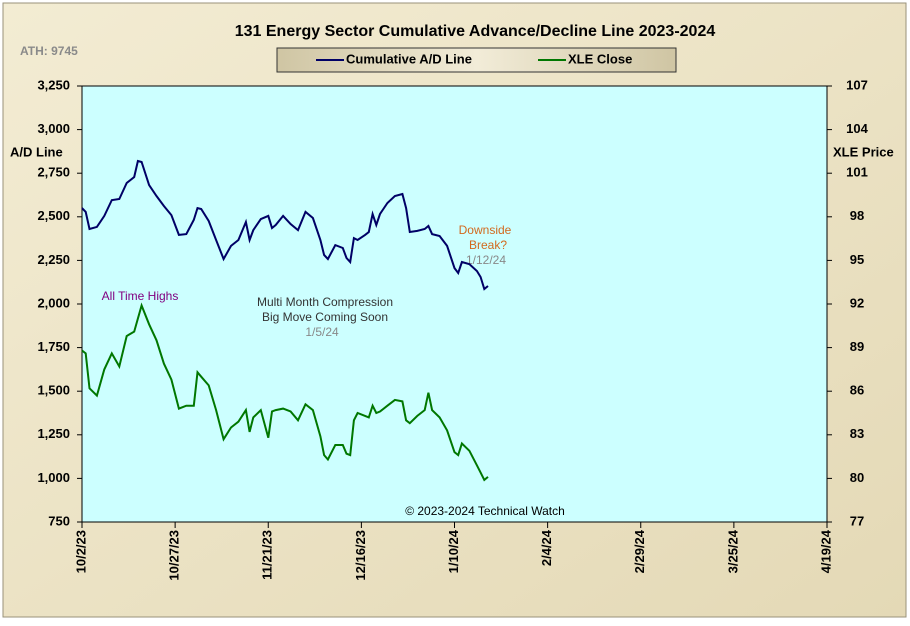 This screenshot has height=626, width=910. What do you see at coordinates (49, 51) in the screenshot?
I see `annotation: ATH: 9745` at bounding box center [49, 51].